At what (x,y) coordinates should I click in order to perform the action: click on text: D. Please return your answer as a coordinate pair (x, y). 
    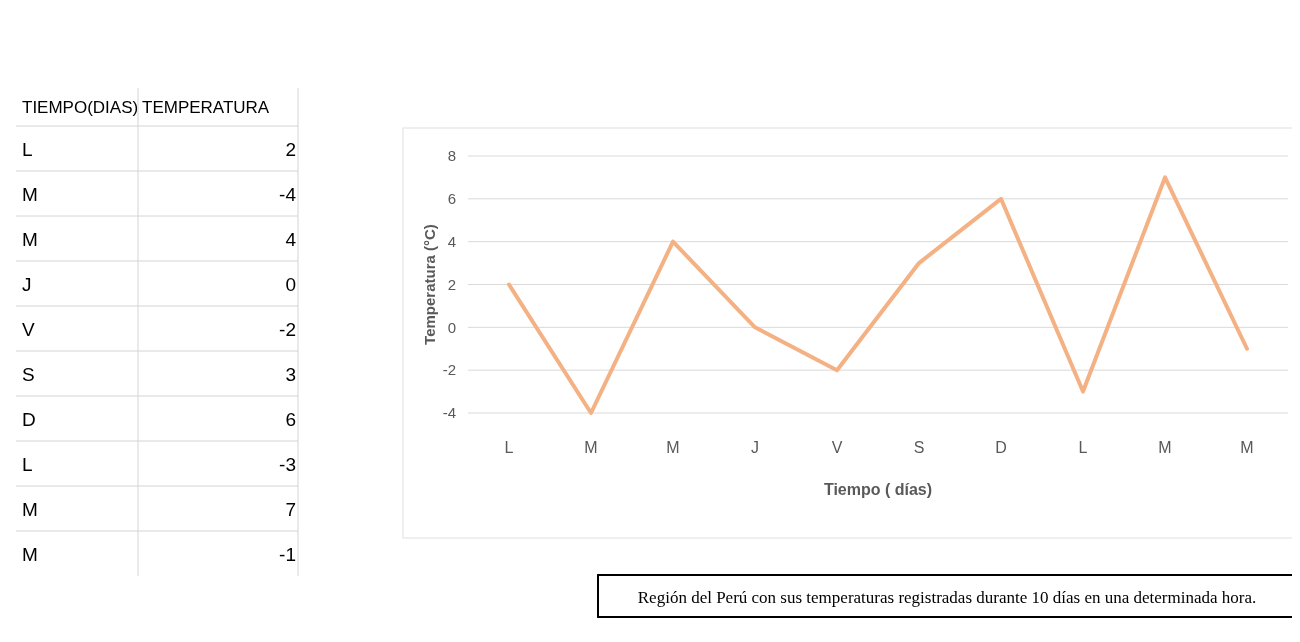
    Looking at the image, I should click on (29, 419).